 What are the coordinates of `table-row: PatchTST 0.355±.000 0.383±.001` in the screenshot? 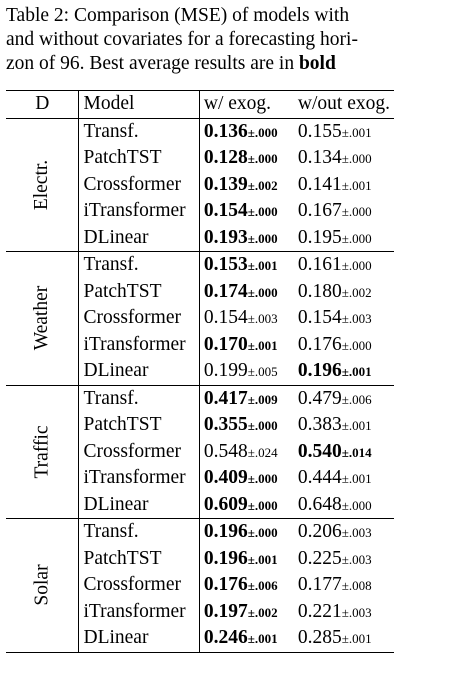 It's located at (200, 425).